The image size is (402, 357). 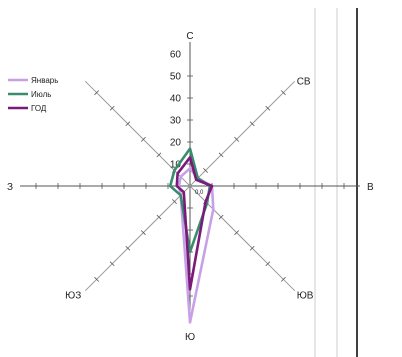 What do you see at coordinates (44, 80) in the screenshot?
I see `legend-label-0: Январь` at bounding box center [44, 80].